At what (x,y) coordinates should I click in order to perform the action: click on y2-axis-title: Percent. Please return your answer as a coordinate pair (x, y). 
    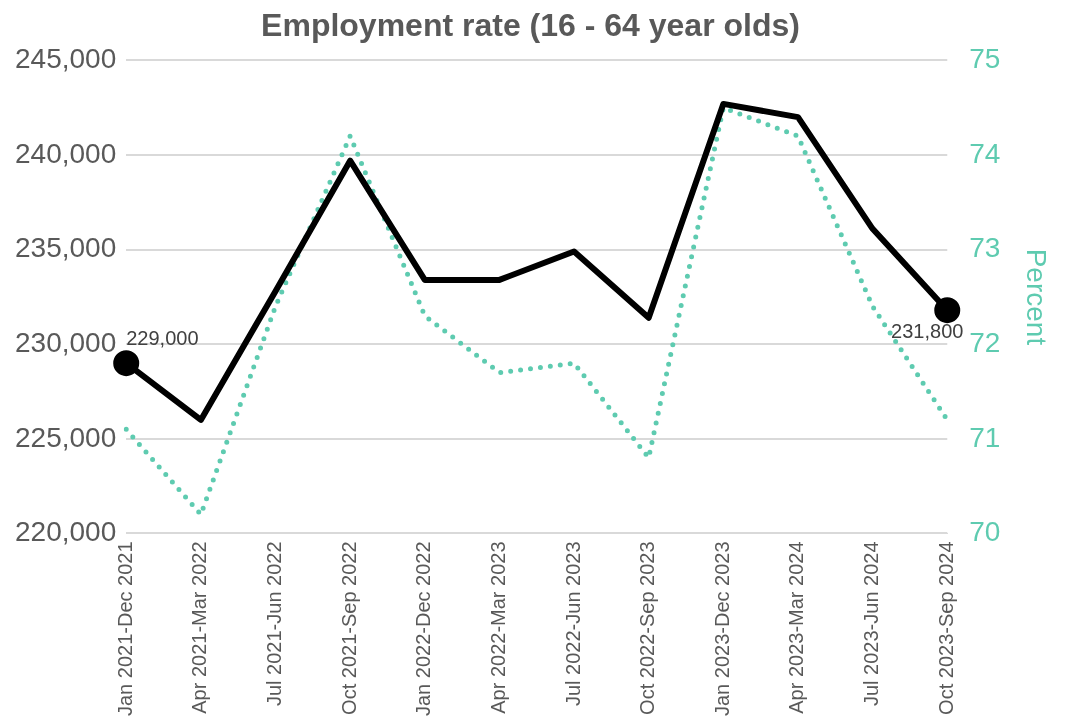
    Looking at the image, I should click on (1037, 297).